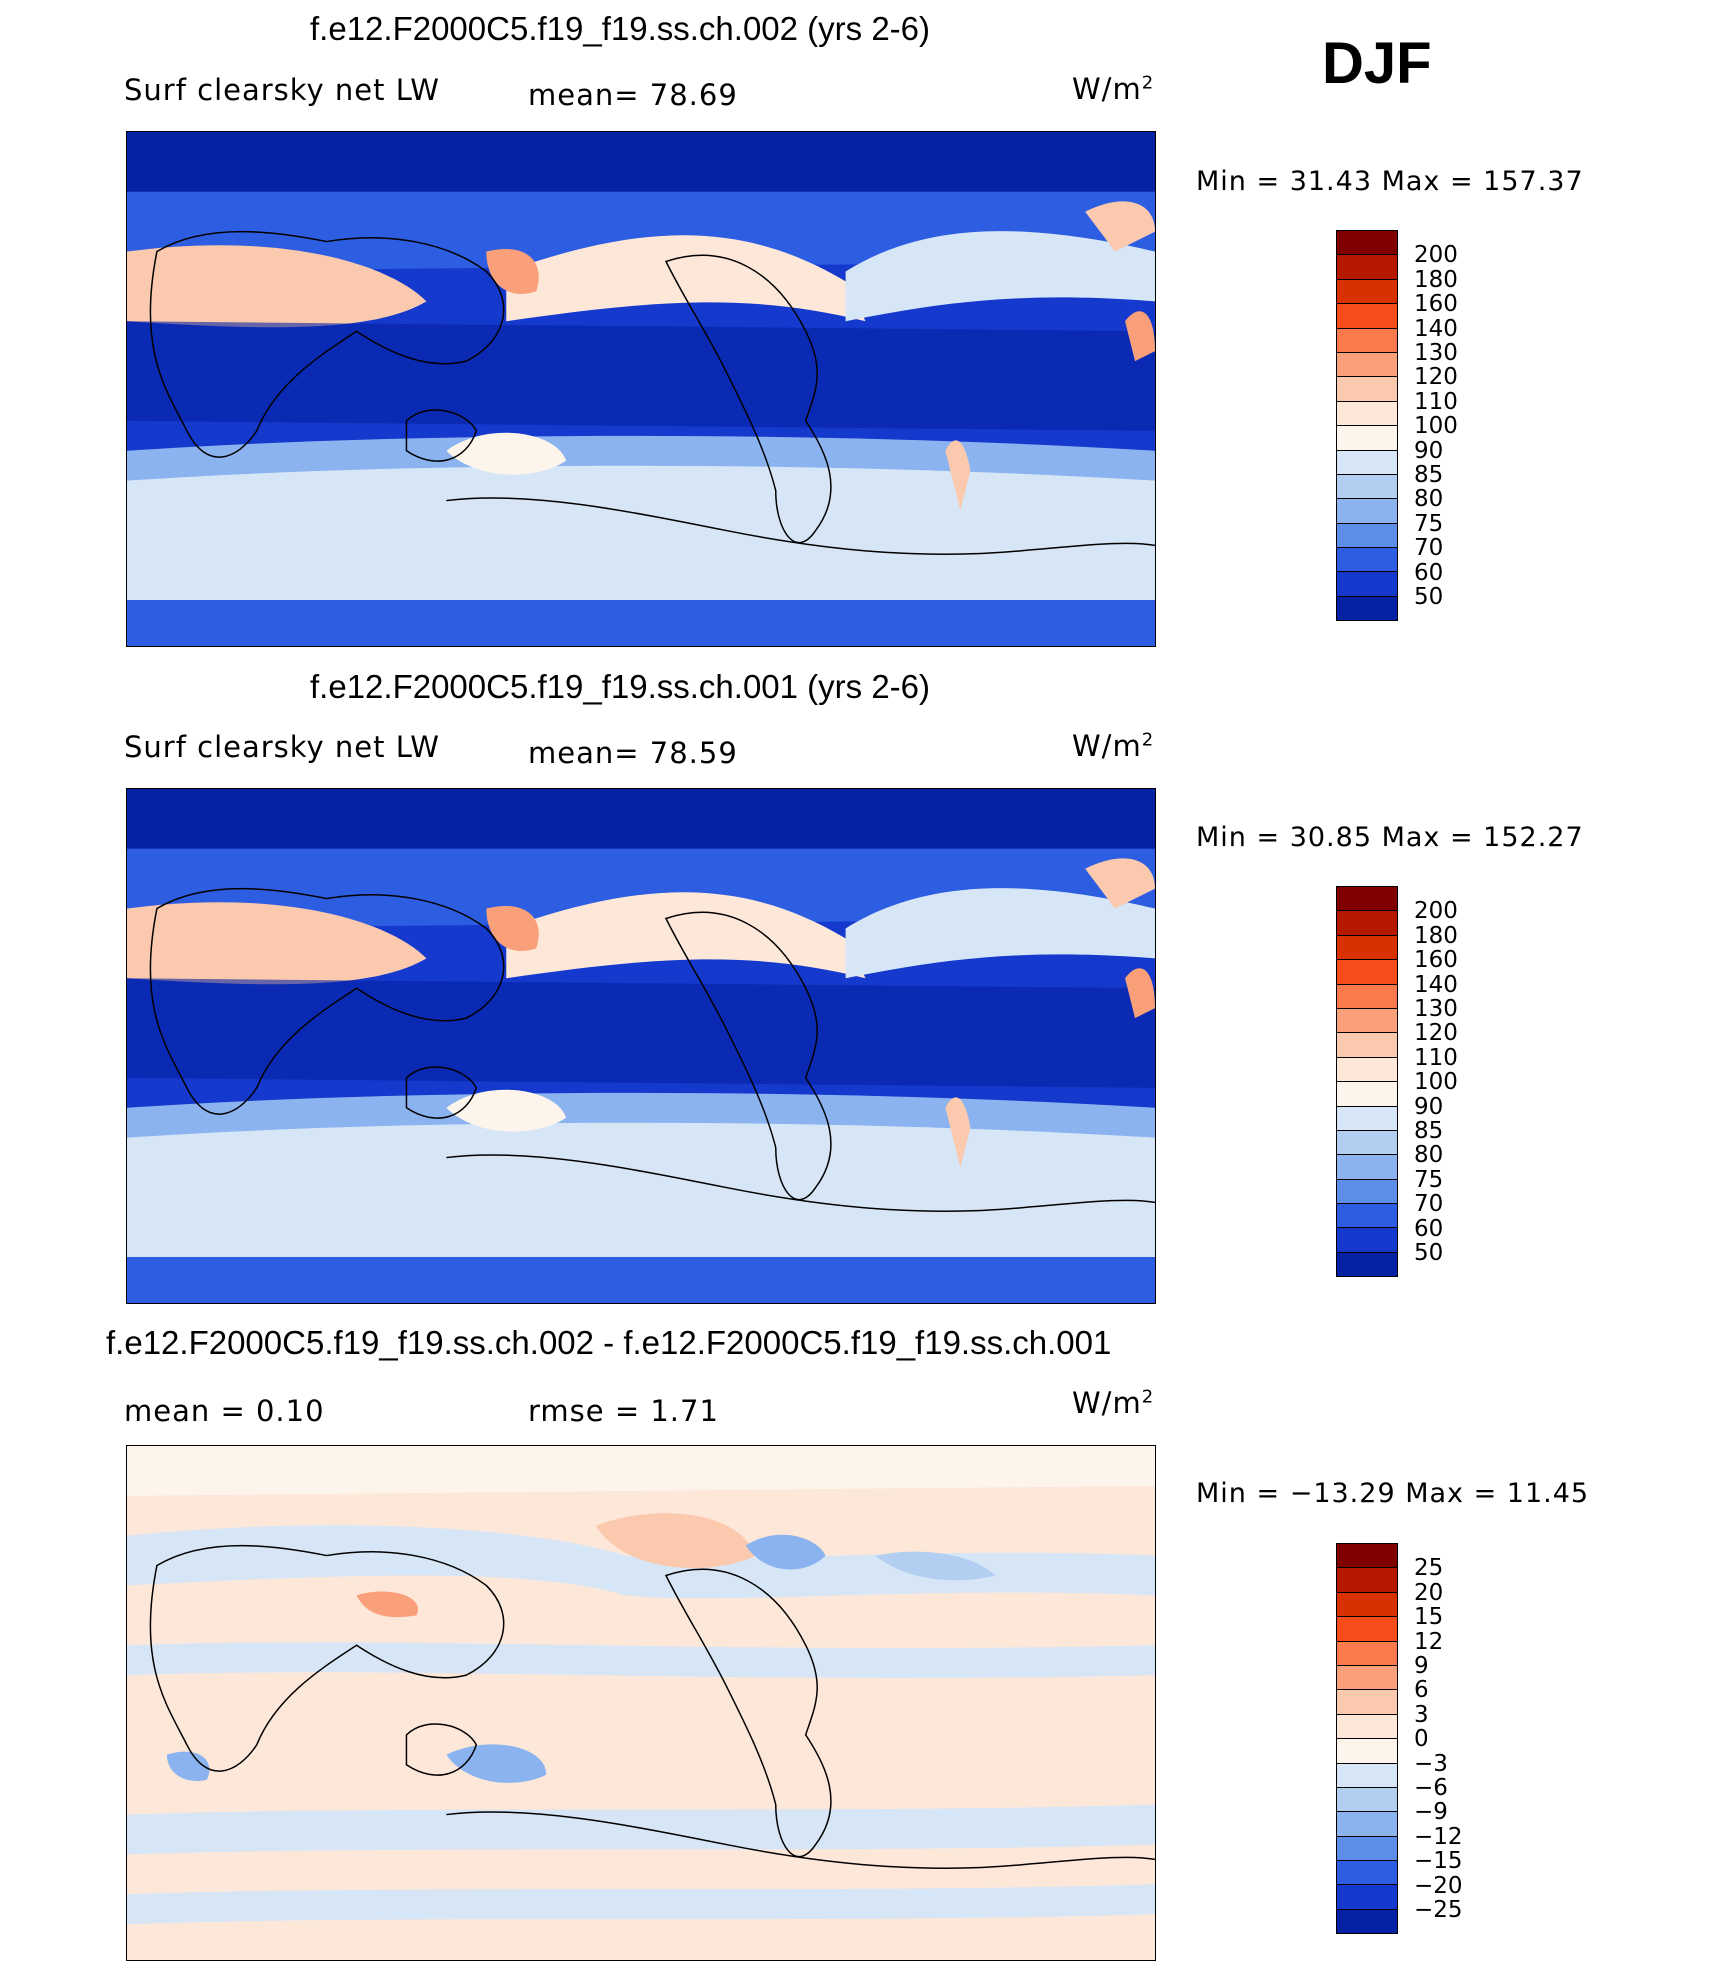 This screenshot has height=1969, width=1710. Describe the element at coordinates (1438, 1836) in the screenshot. I see `colorbar-tick-label: −12` at that location.